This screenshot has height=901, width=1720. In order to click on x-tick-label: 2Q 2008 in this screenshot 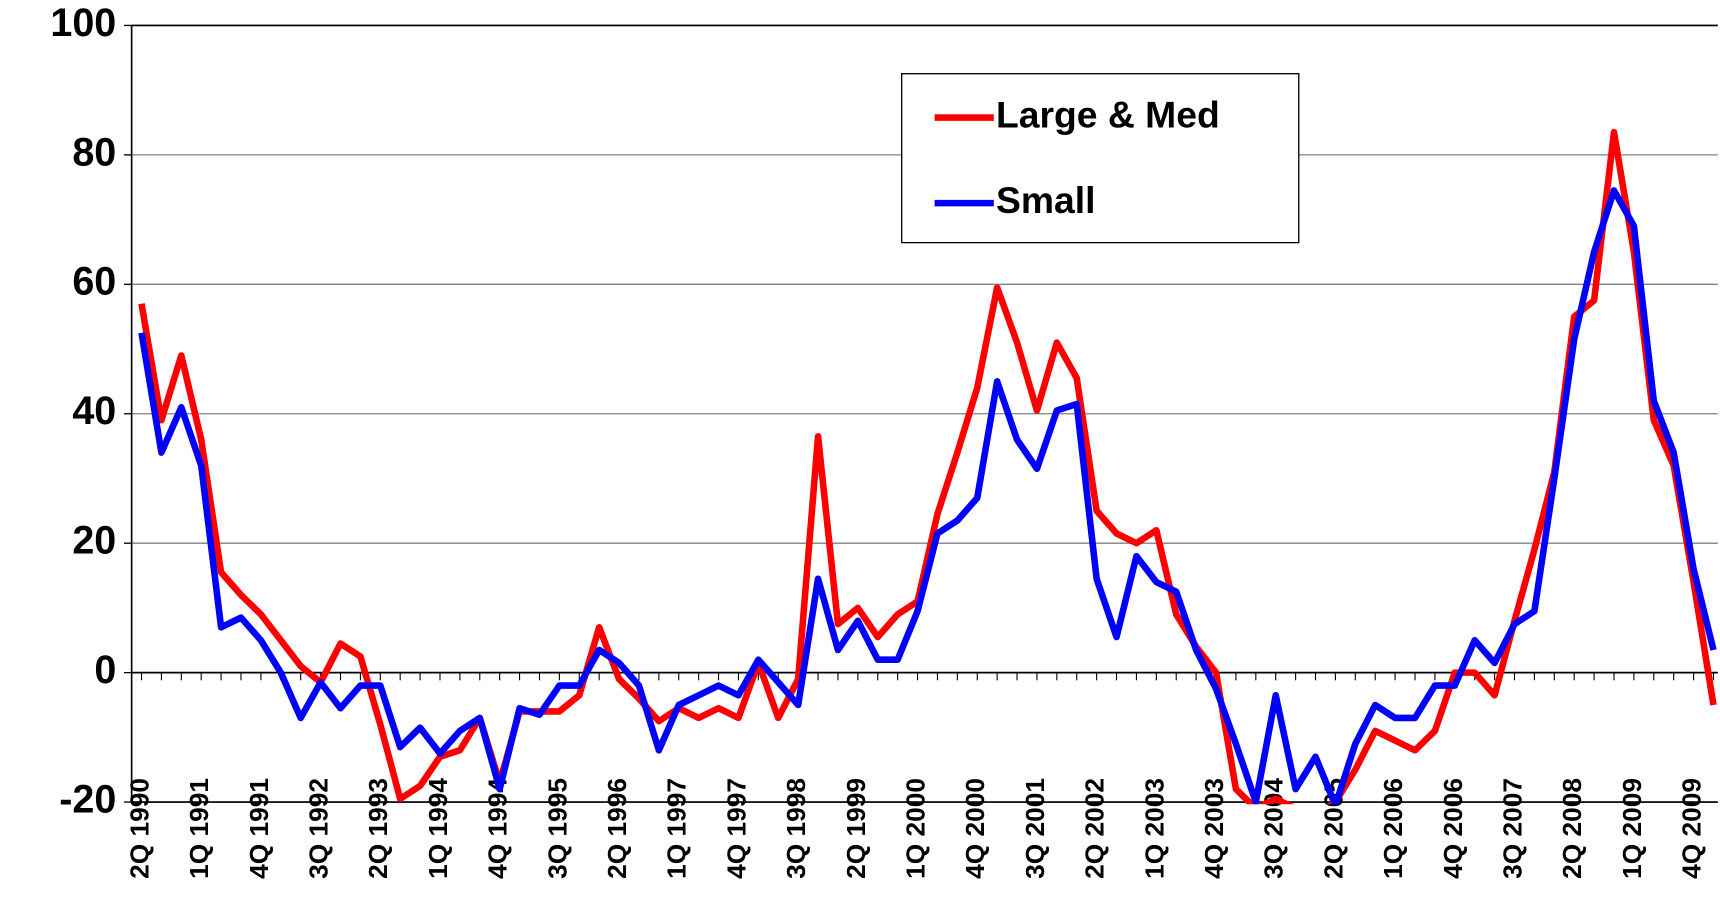, I will do `click(1572, 828)`.